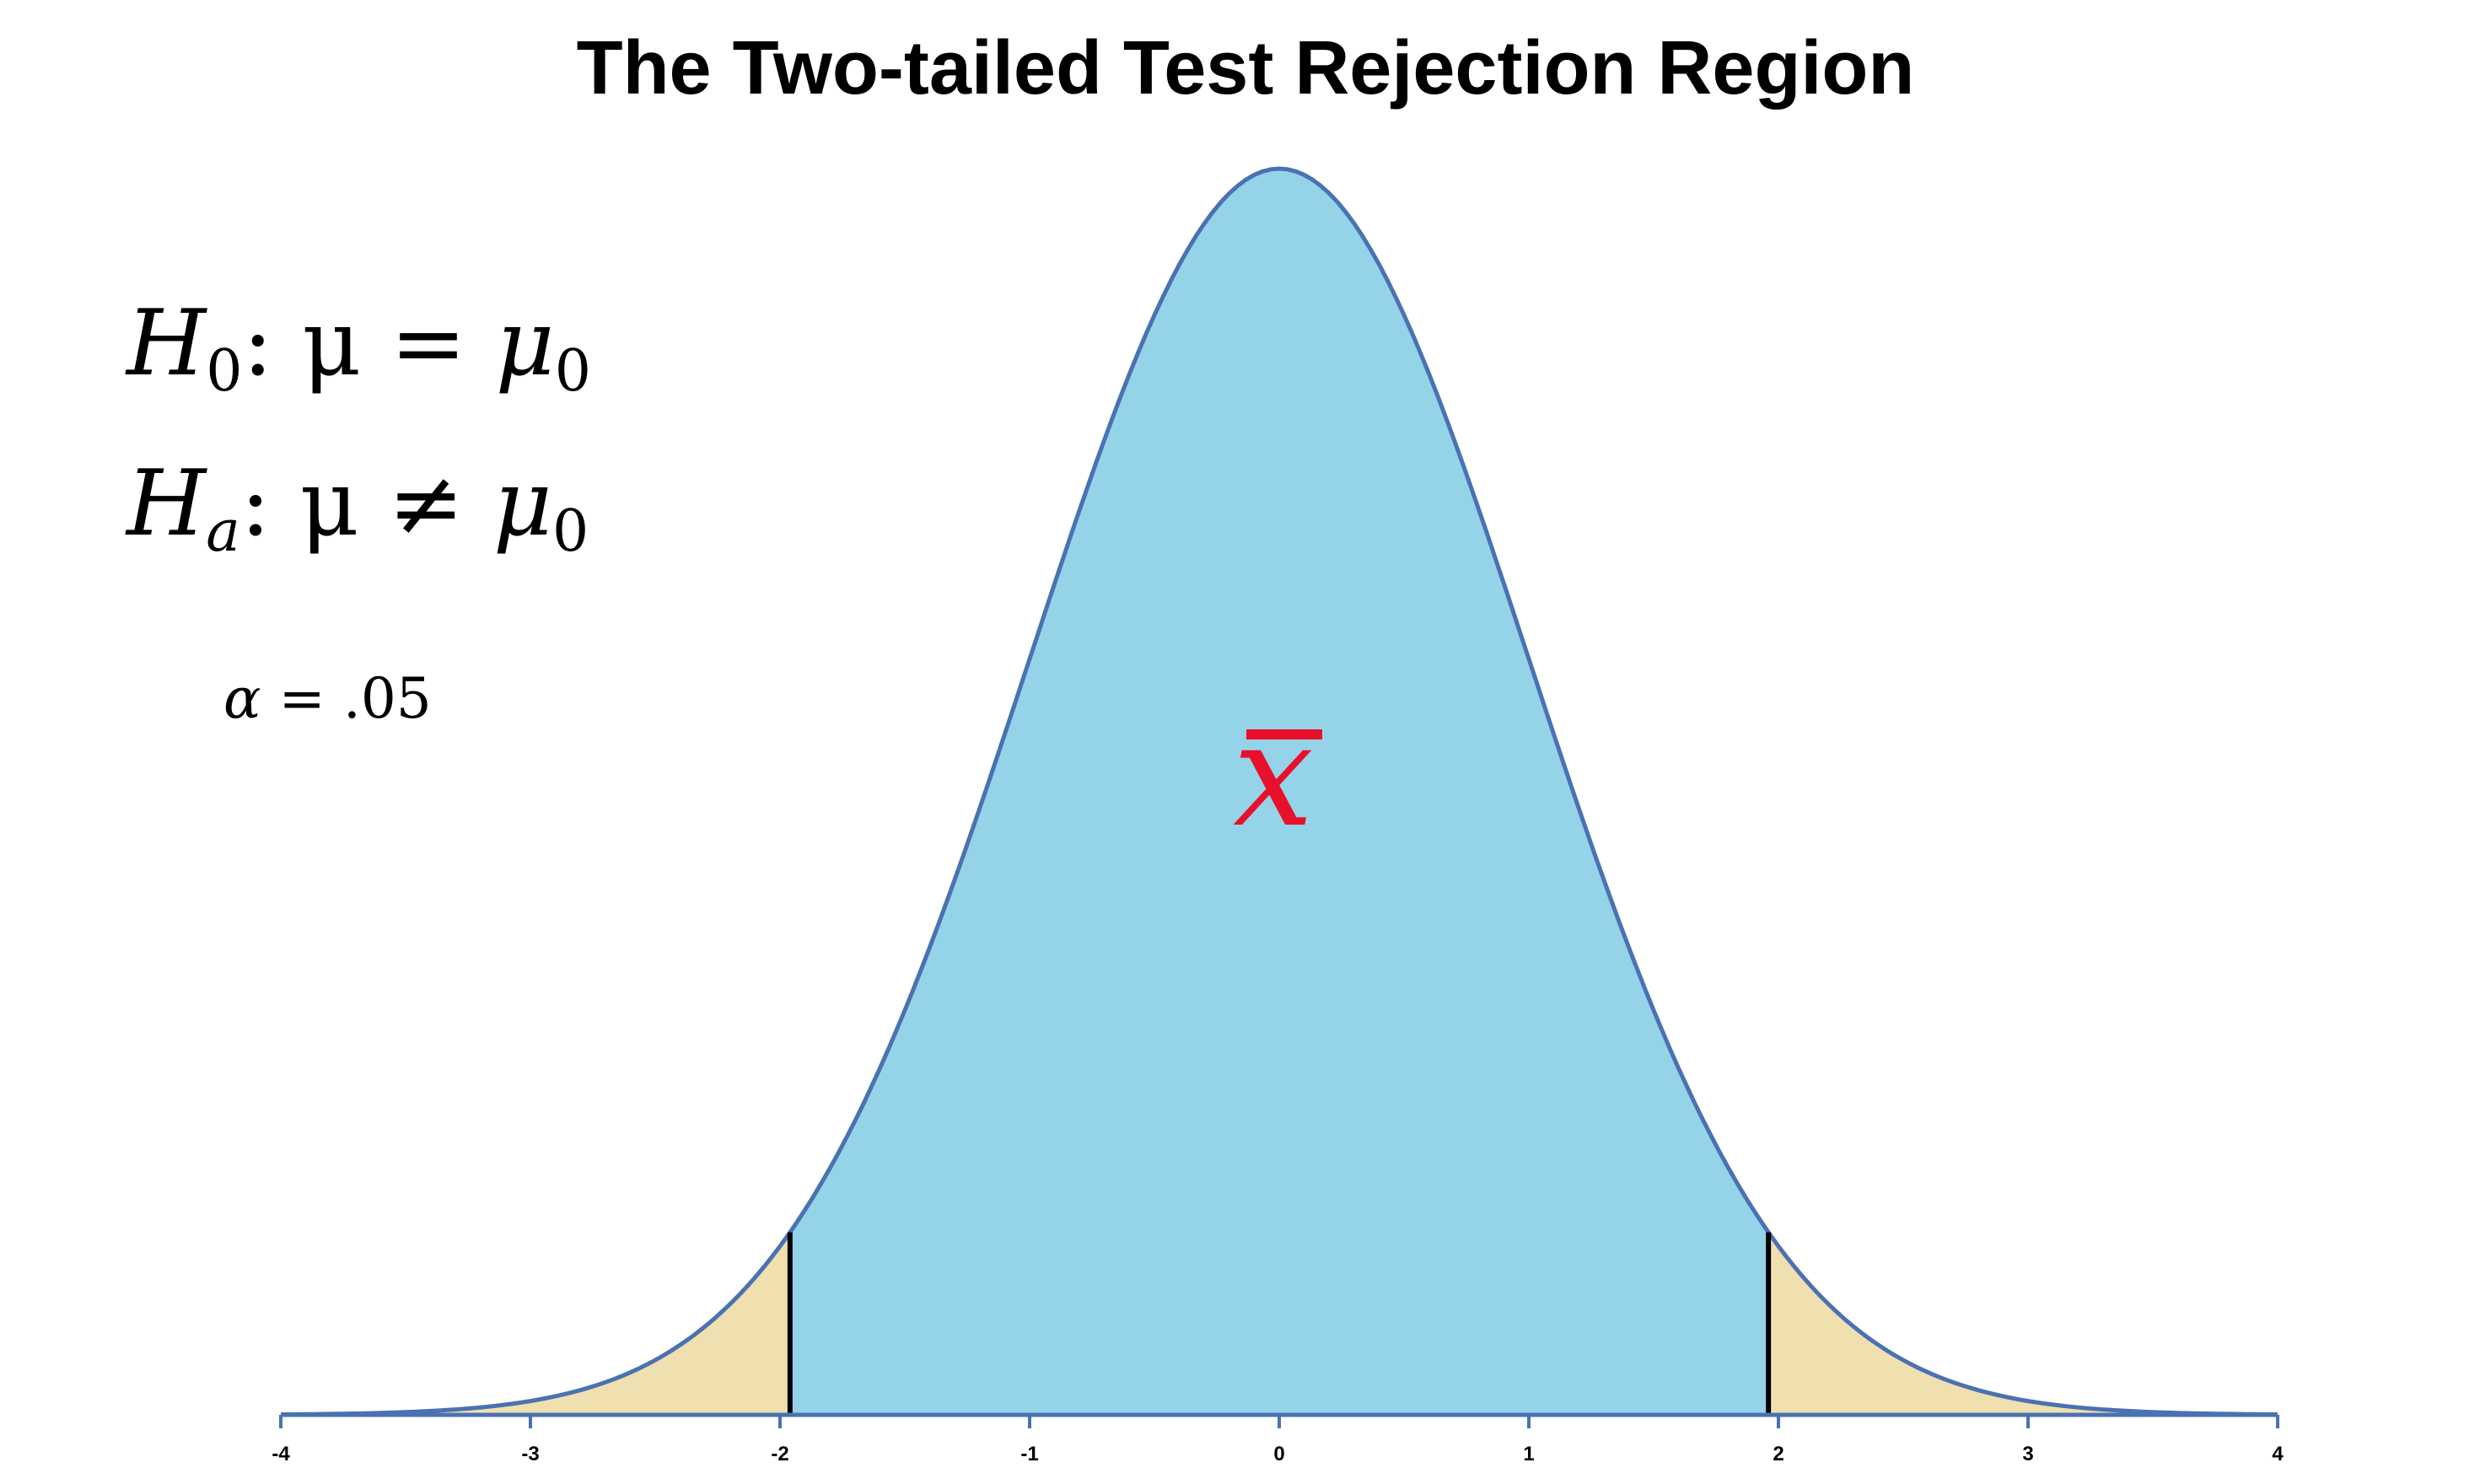 Image resolution: width=2491 pixels, height=1484 pixels. Describe the element at coordinates (1778, 1454) in the screenshot. I see `x-tick-label-6: 2` at that location.